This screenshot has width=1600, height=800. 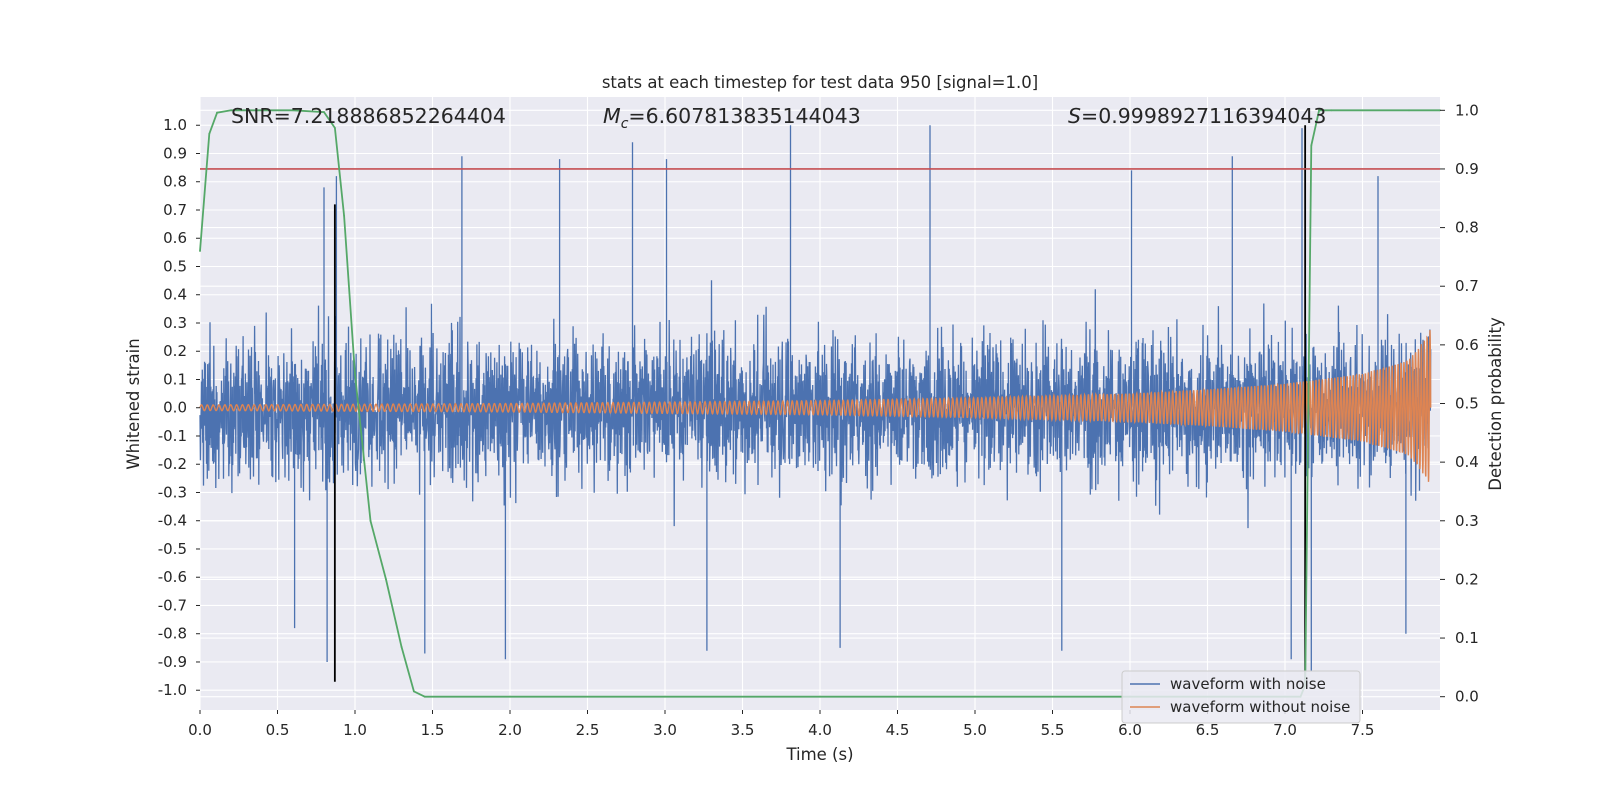 I want to click on x-tick-label-1: 0.5, so click(x=278, y=730).